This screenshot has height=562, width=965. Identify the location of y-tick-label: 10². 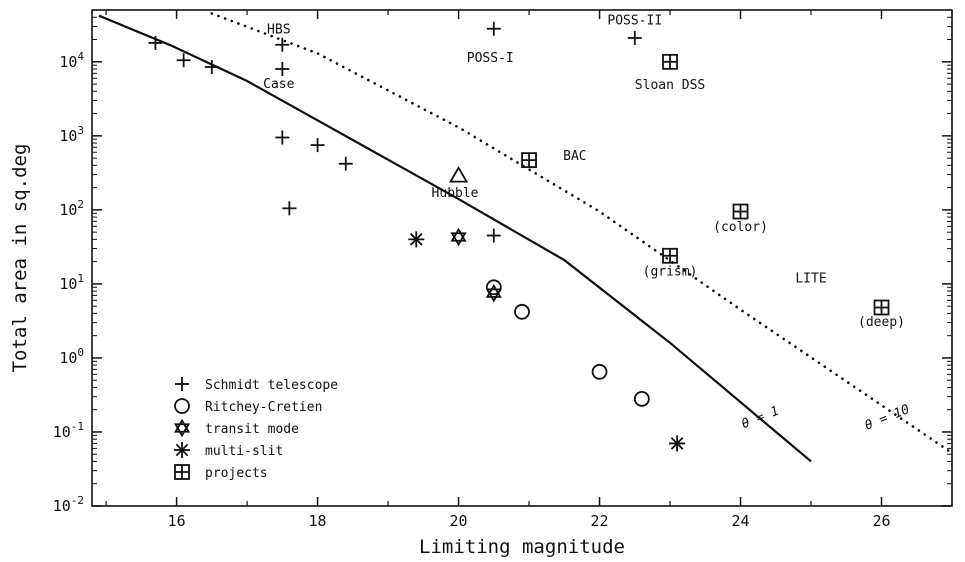
(71, 208).